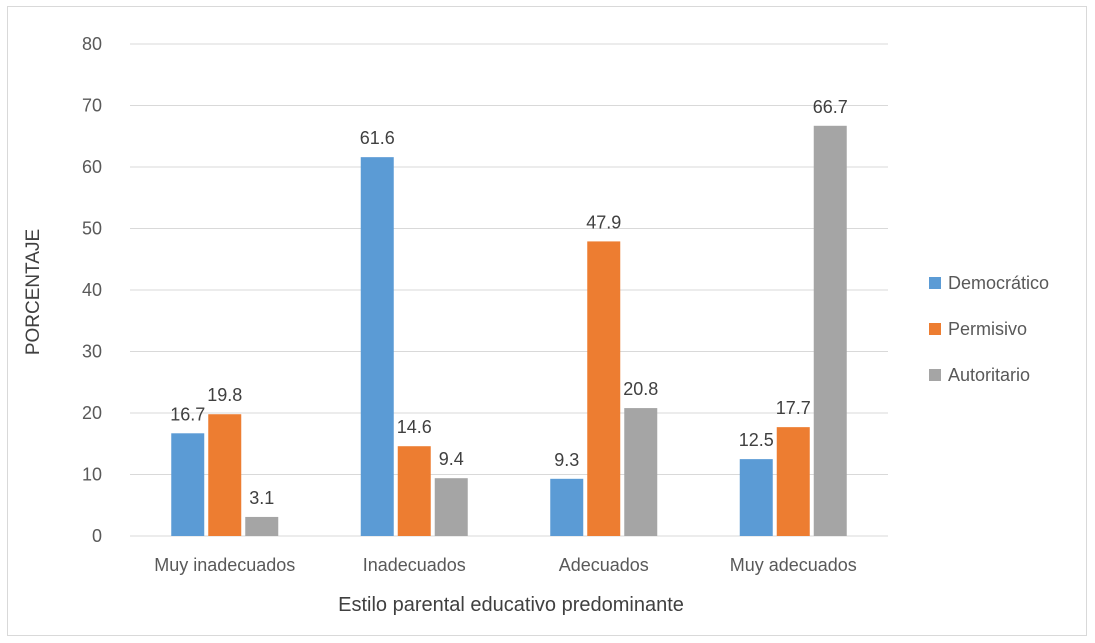  I want to click on x-tick-label: Muy inadecuados, so click(224, 565).